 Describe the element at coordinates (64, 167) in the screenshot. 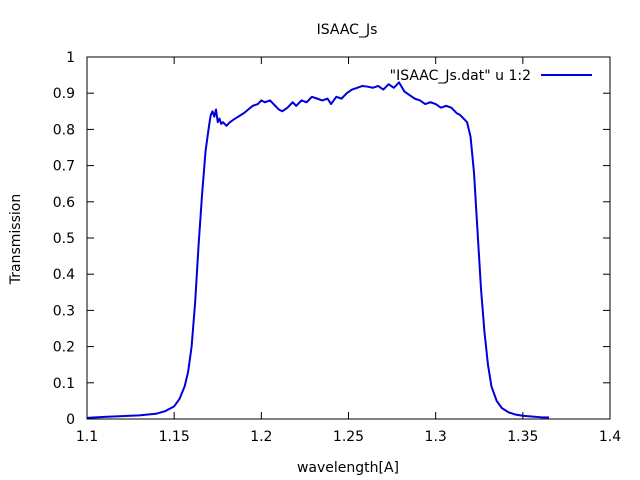

I see `y-tick-label: 0.7` at that location.